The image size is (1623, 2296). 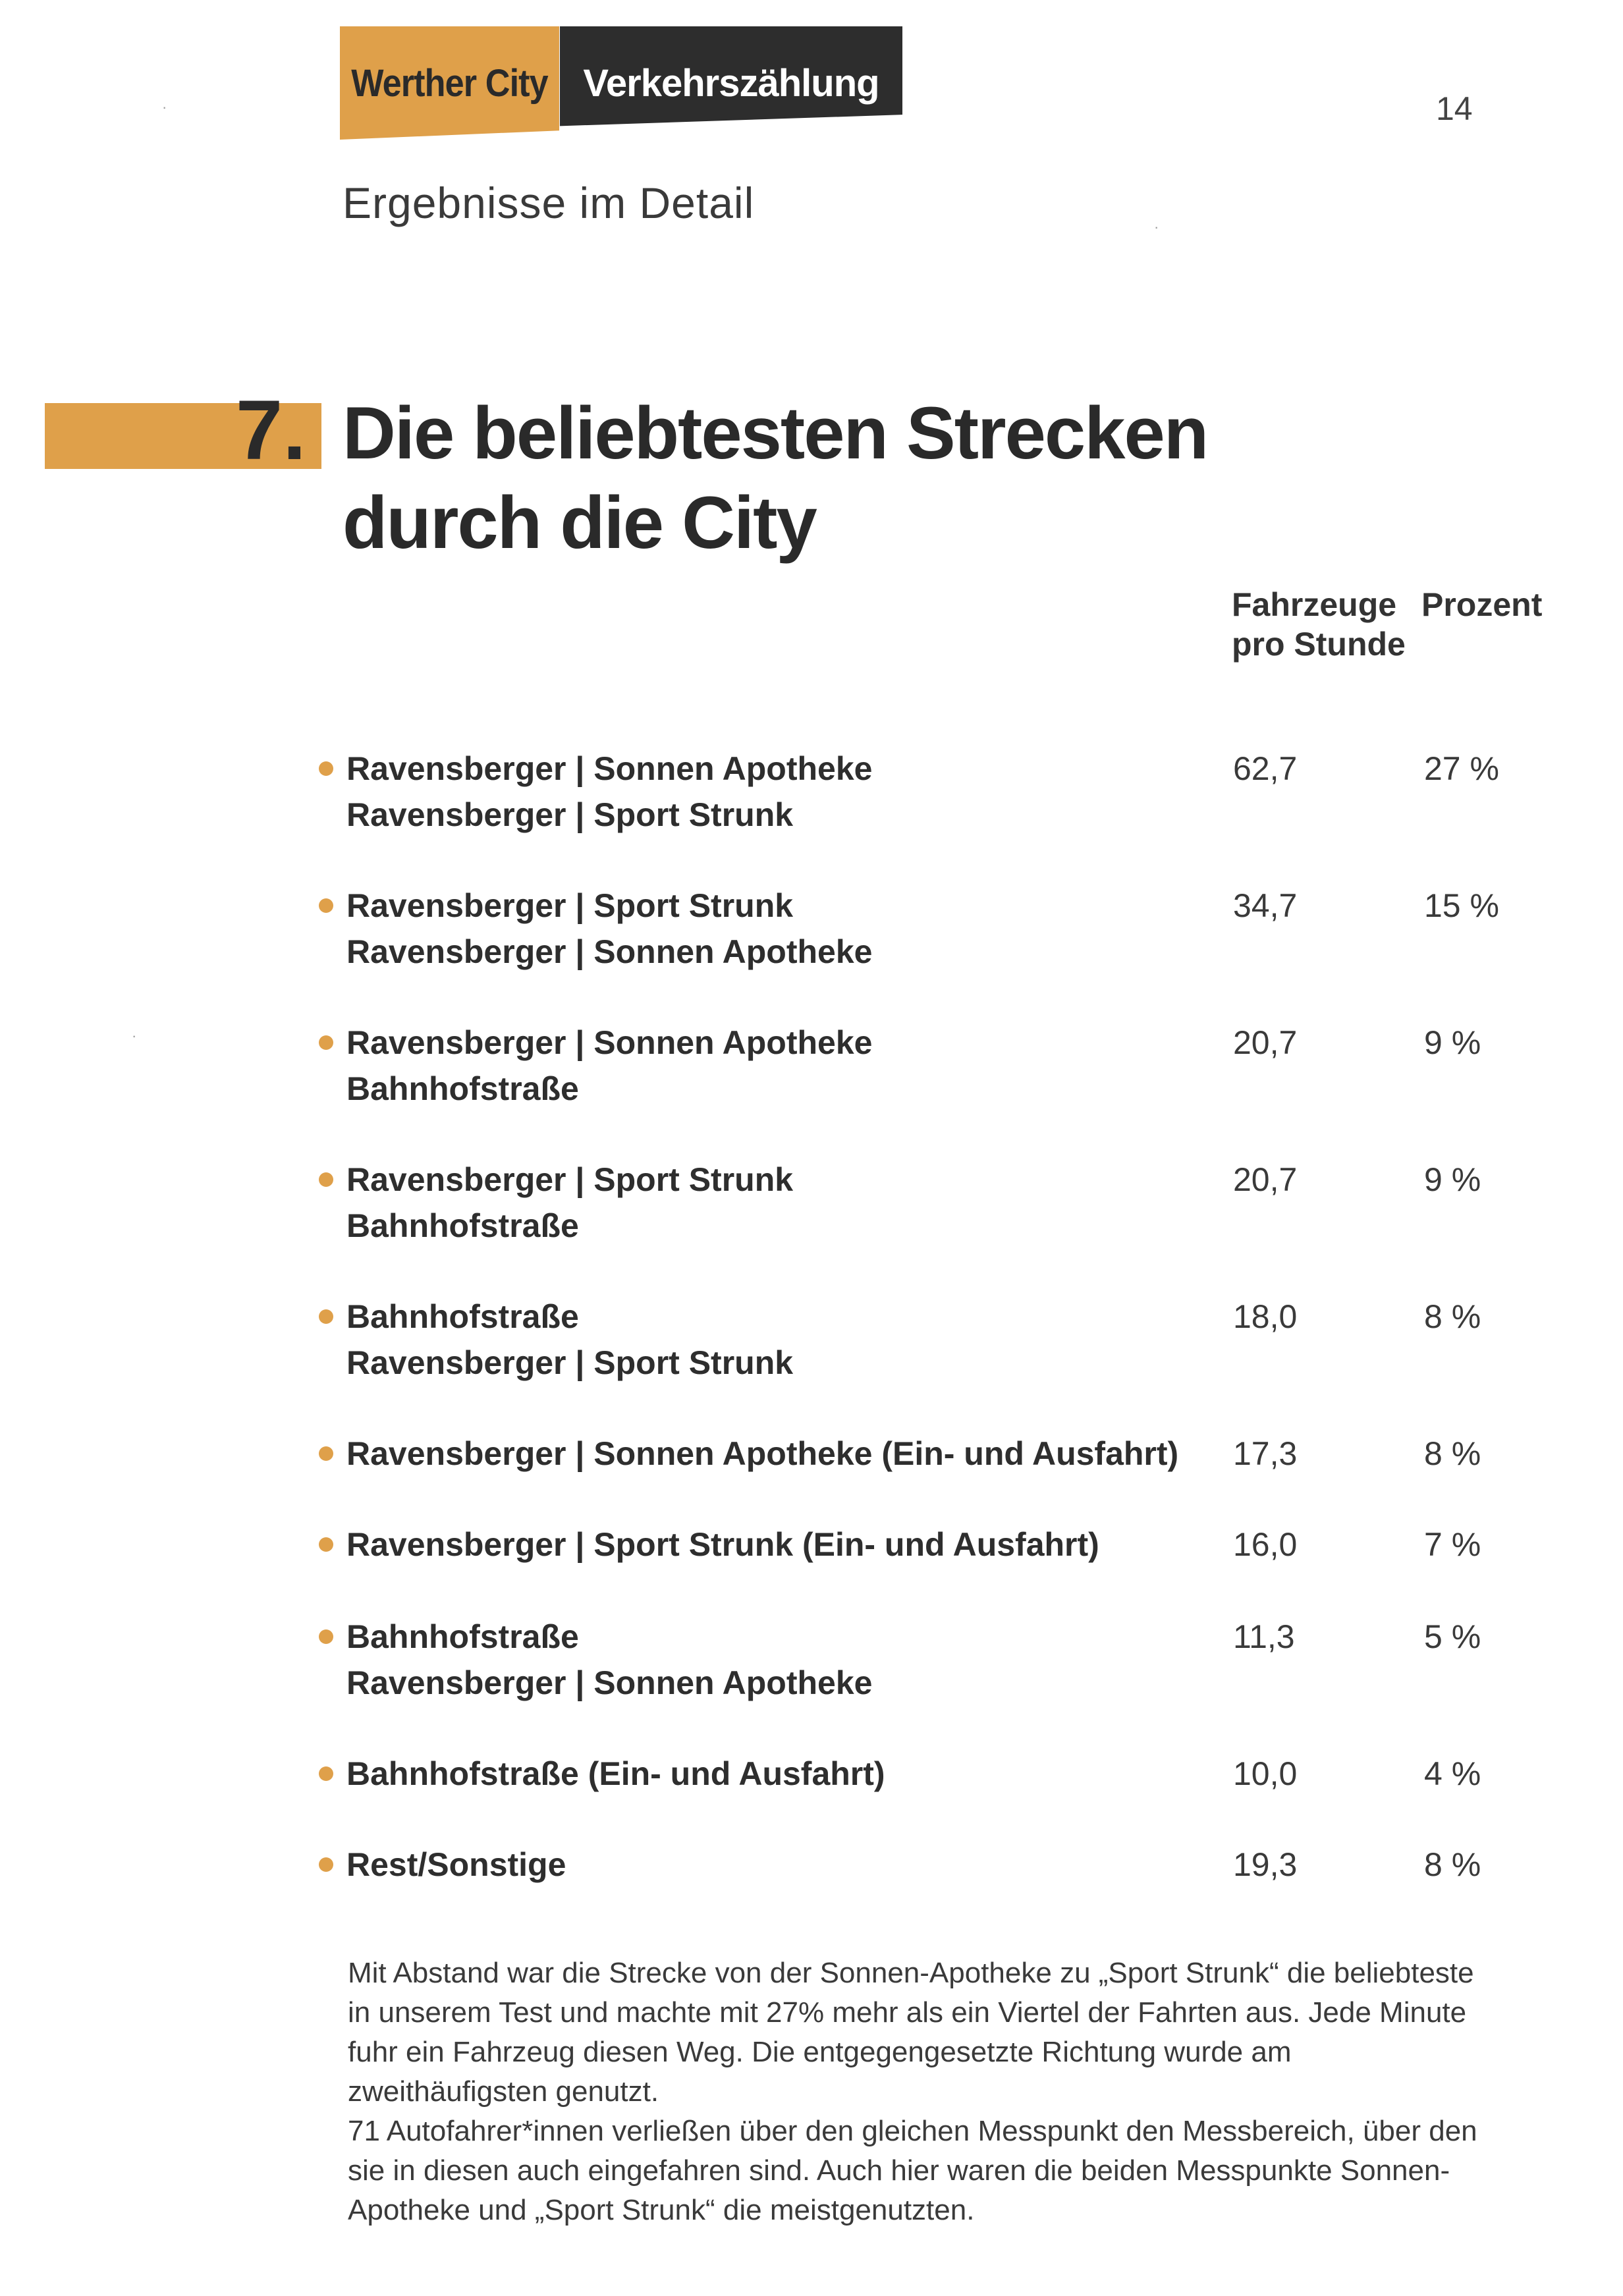 I want to click on section-title-line: Die beliebtesten Strecken, so click(x=776, y=433).